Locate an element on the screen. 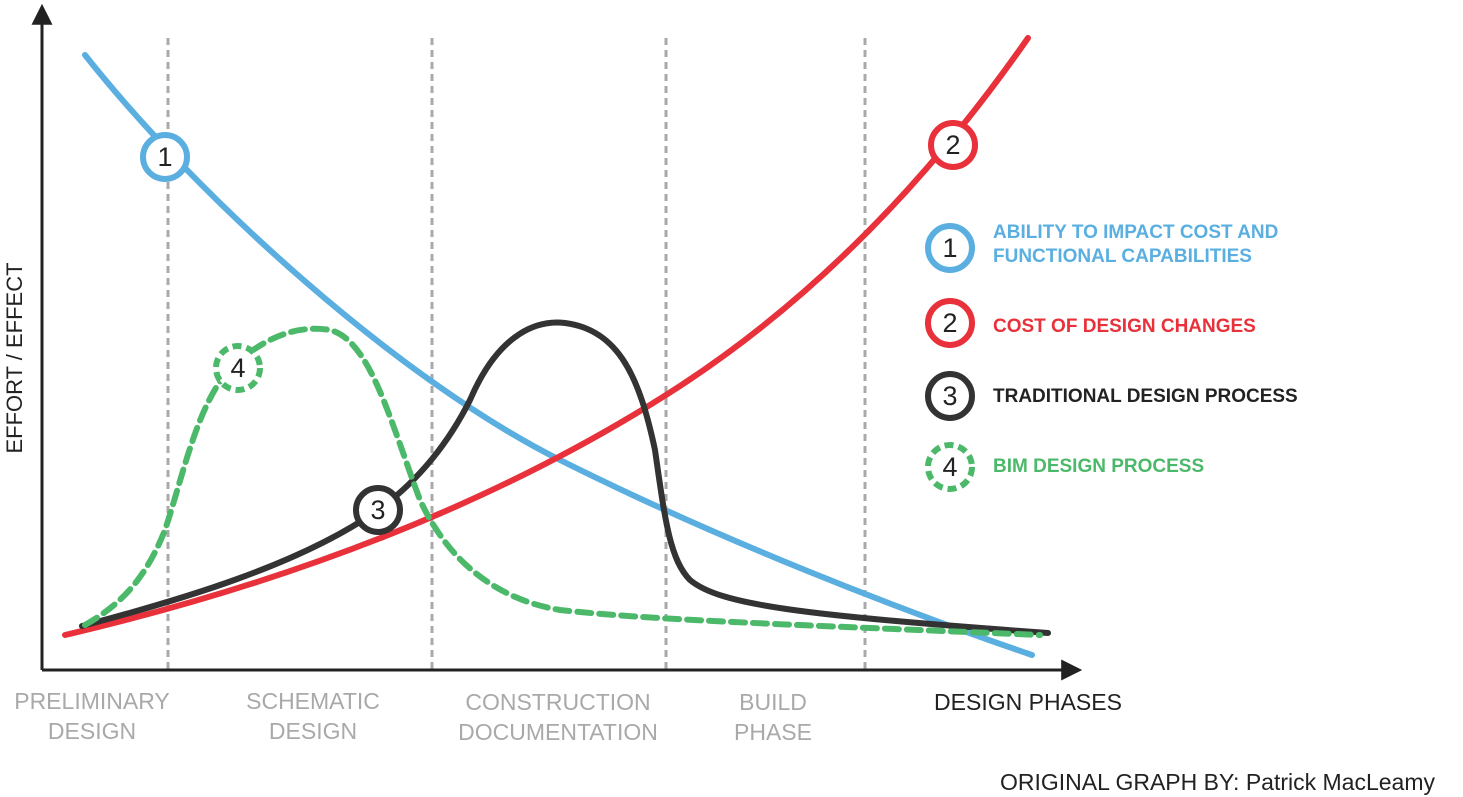 The height and width of the screenshot is (797, 1463). legend-number: 2 is located at coordinates (949, 323).